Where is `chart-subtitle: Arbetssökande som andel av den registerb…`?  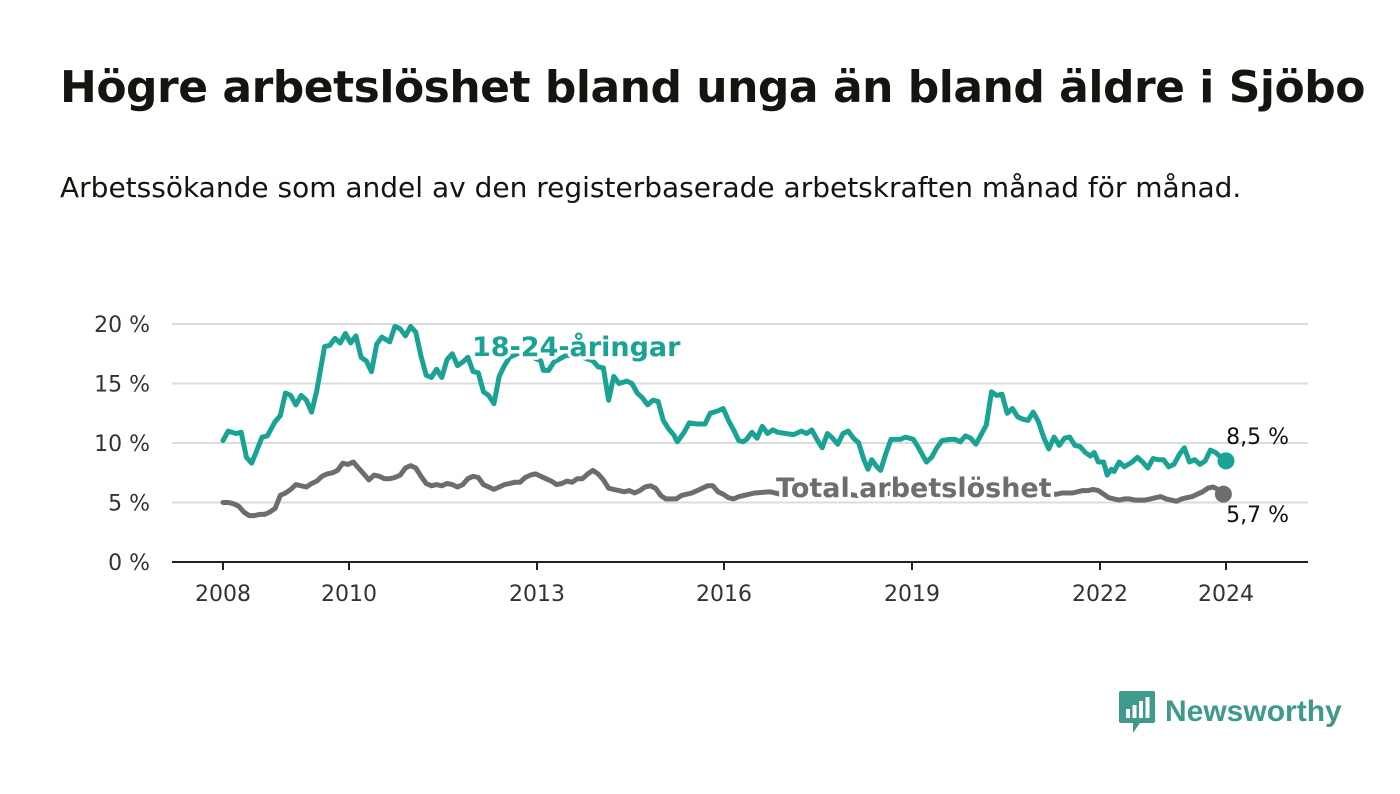
chart-subtitle: Arbetssökande som andel av den registerb… is located at coordinates (651, 187).